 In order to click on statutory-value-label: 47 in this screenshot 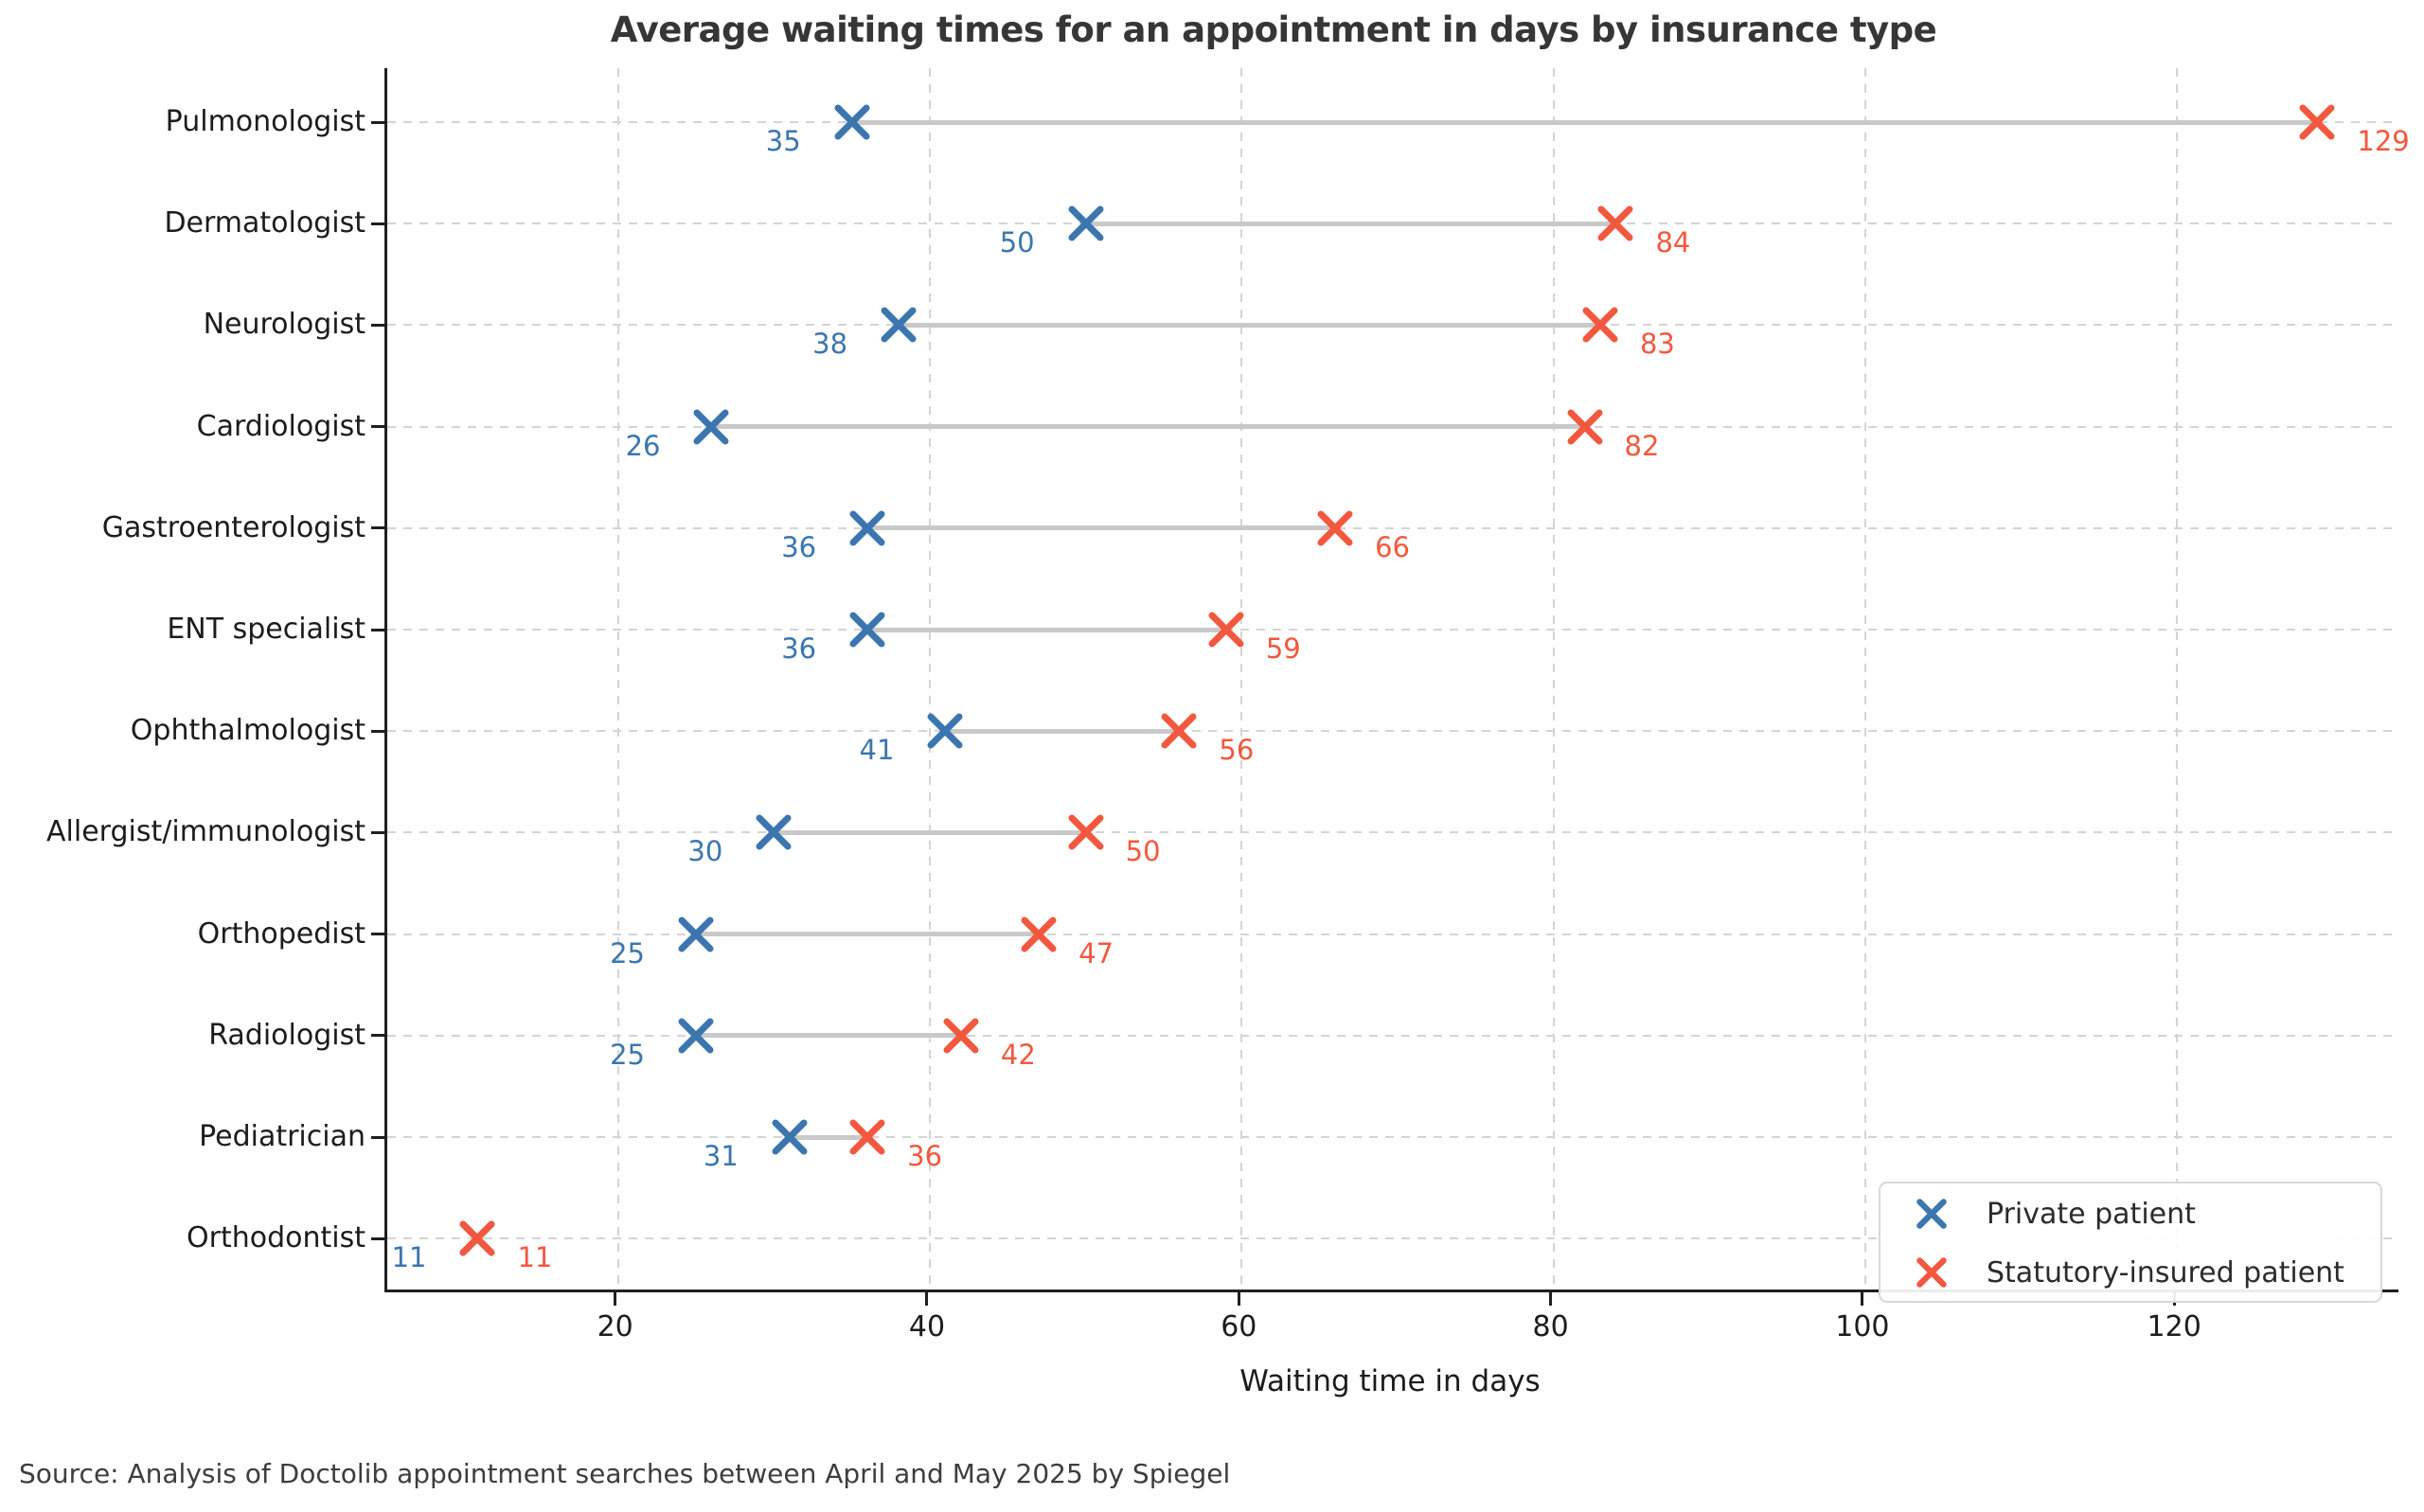, I will do `click(1096, 952)`.